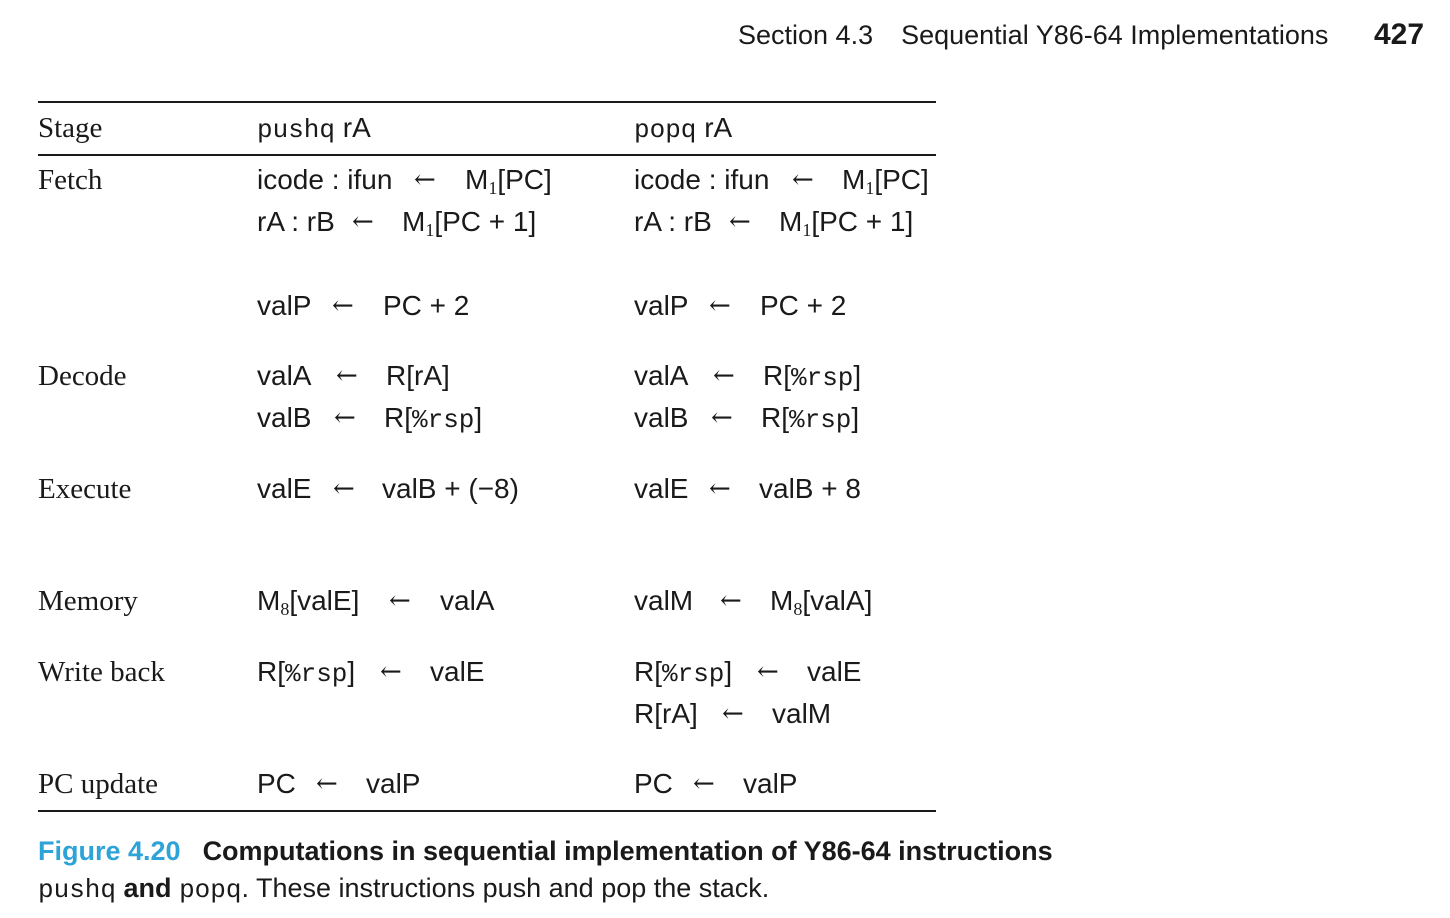 The height and width of the screenshot is (918, 1450). I want to click on caption-and: and, so click(147, 888).